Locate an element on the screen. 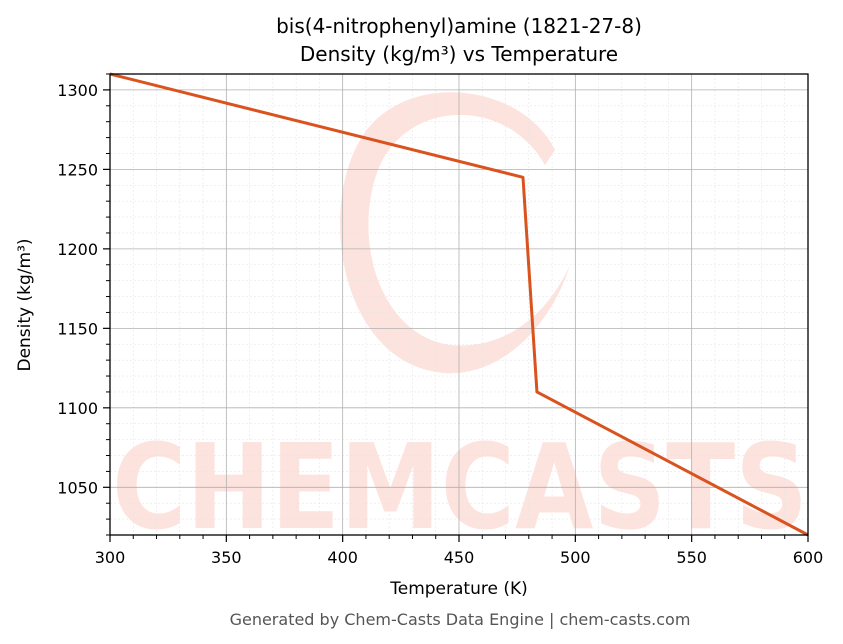 This screenshot has width=843, height=644. x-tick-labels: 300 350 400 450 500 550 600 is located at coordinates (459, 557).